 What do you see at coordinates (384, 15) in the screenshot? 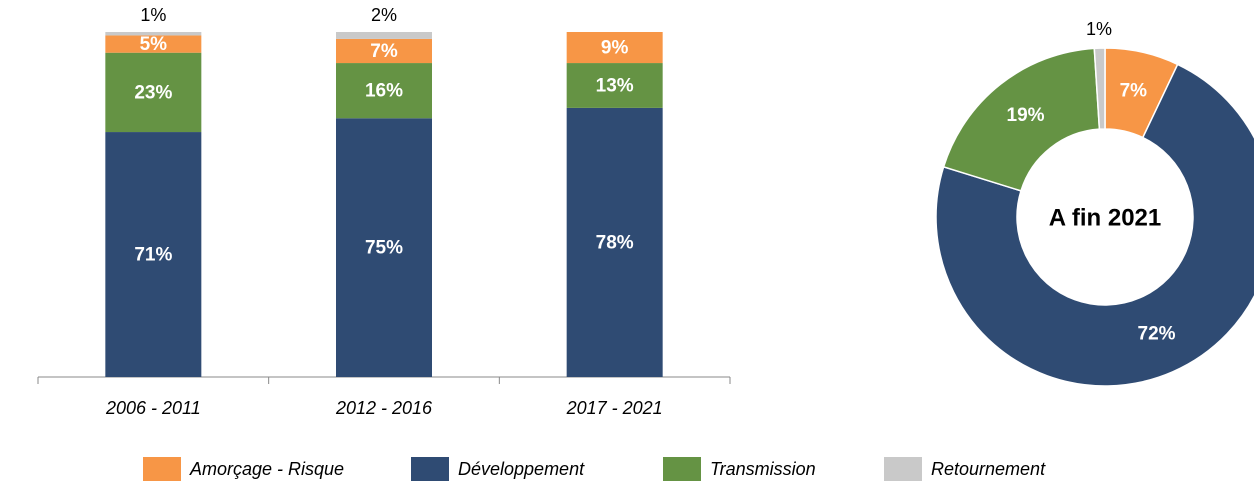
I see `data-label: 2%` at bounding box center [384, 15].